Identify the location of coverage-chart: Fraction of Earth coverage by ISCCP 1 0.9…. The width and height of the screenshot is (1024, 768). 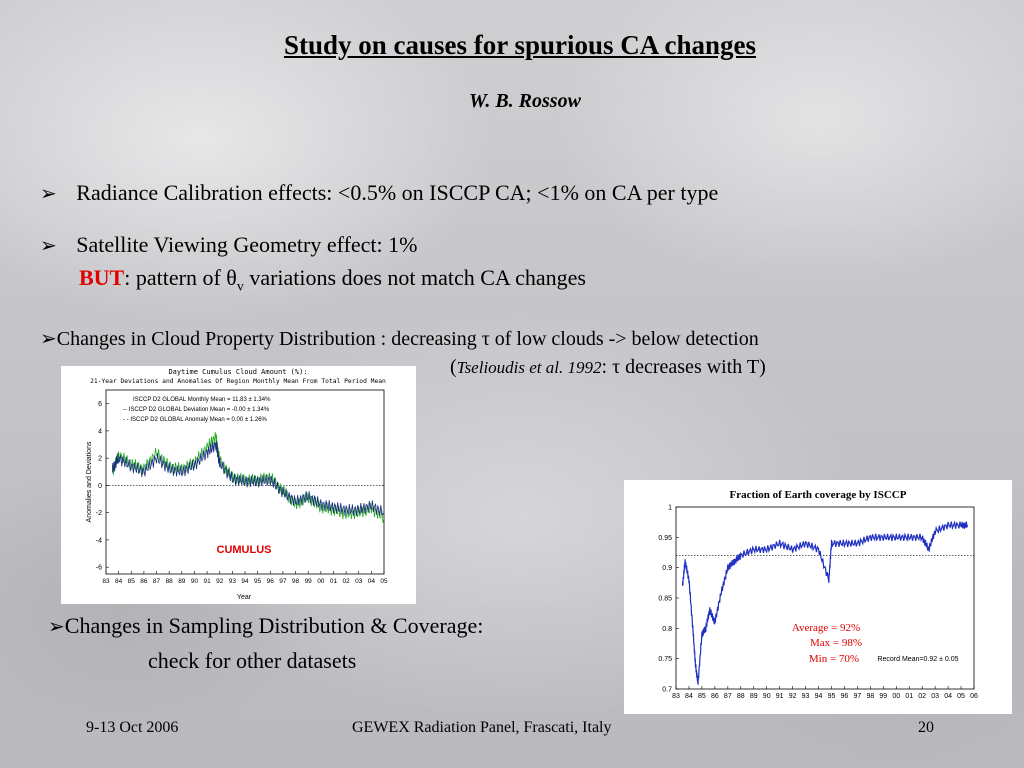
(818, 597).